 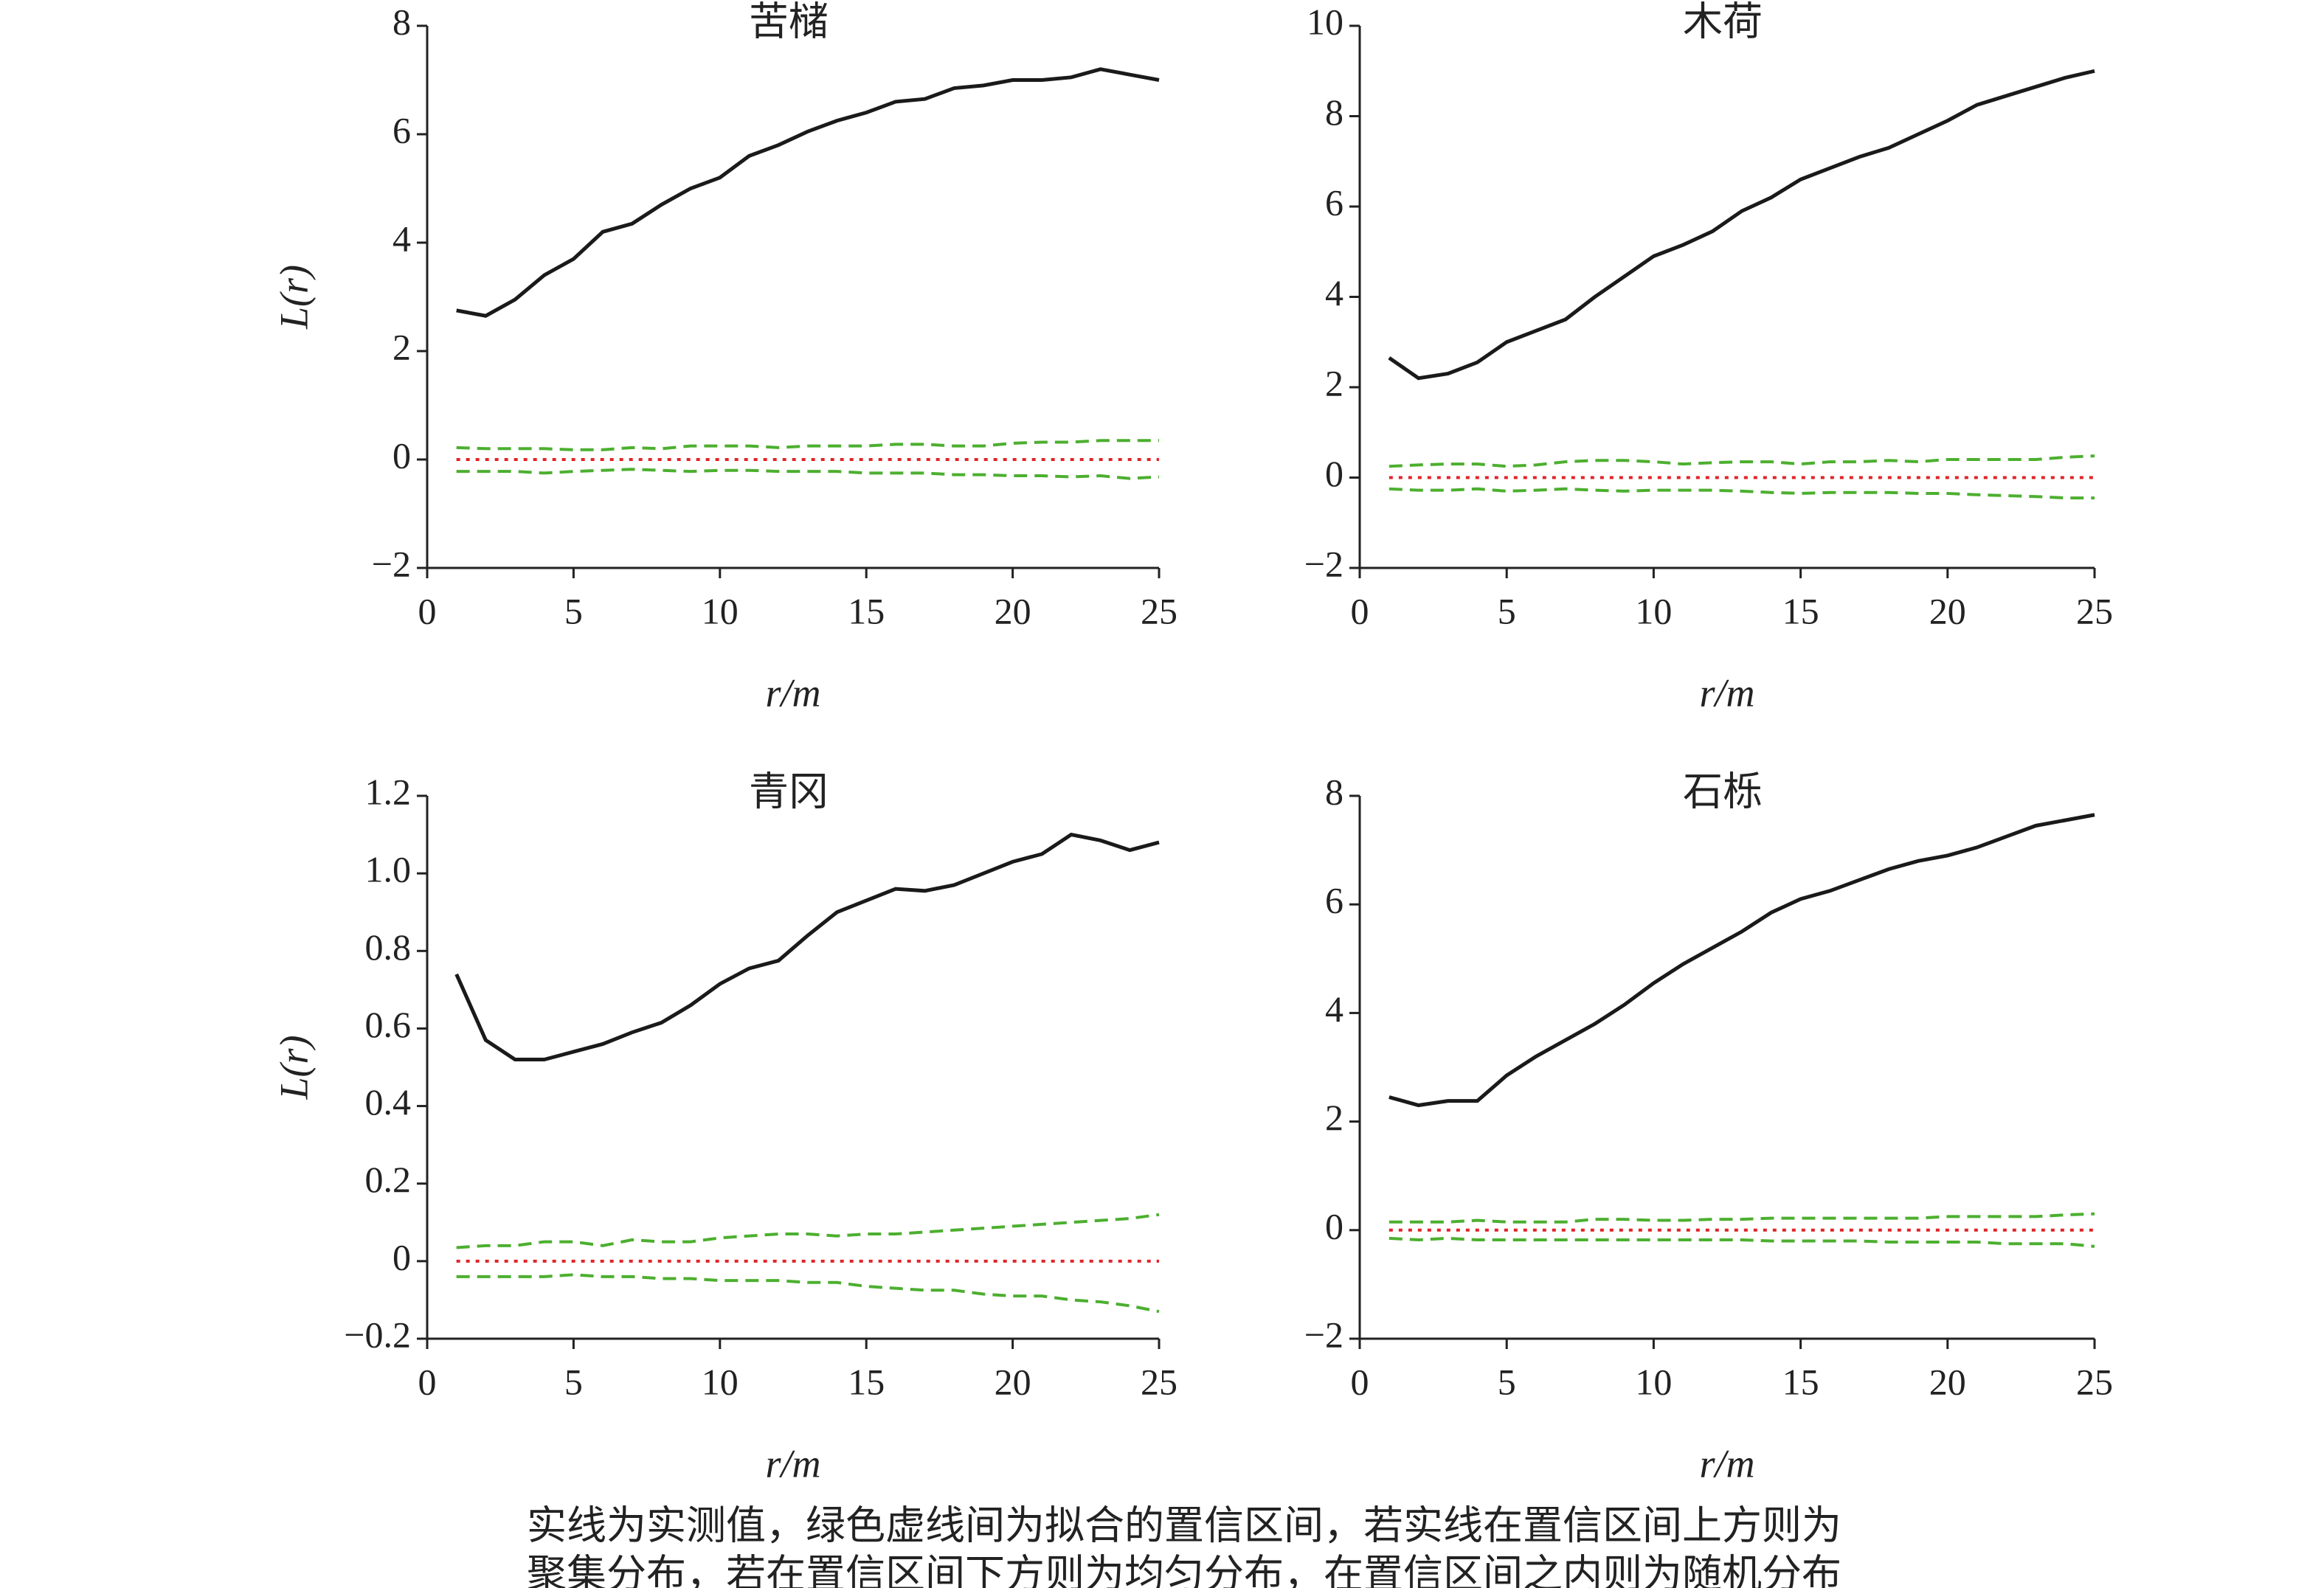 What do you see at coordinates (388, 1102) in the screenshot?
I see `y-tick-label: 0.4` at bounding box center [388, 1102].